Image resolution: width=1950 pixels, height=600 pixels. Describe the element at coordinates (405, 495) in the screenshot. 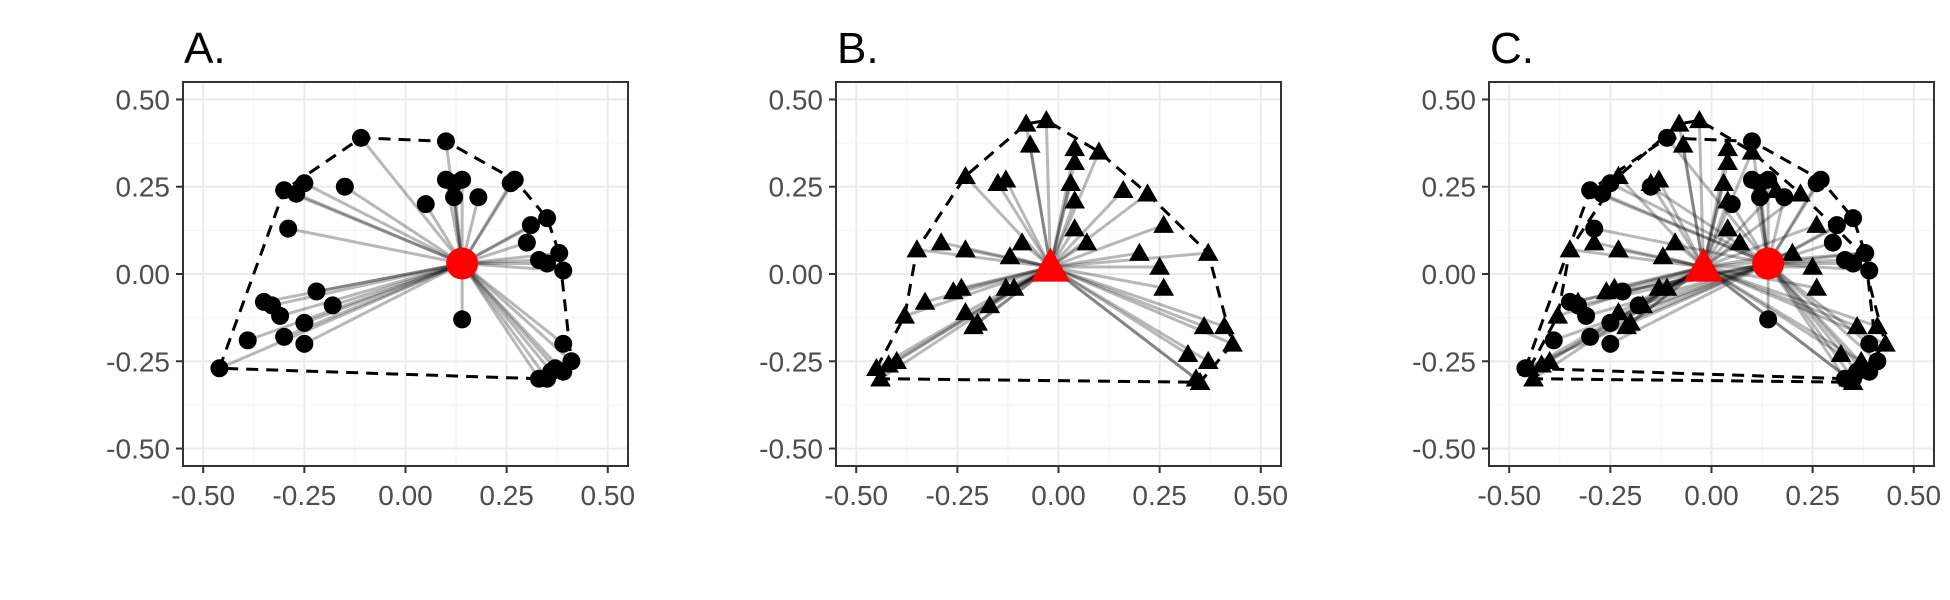

I see `x-tick-label: 0.00` at that location.